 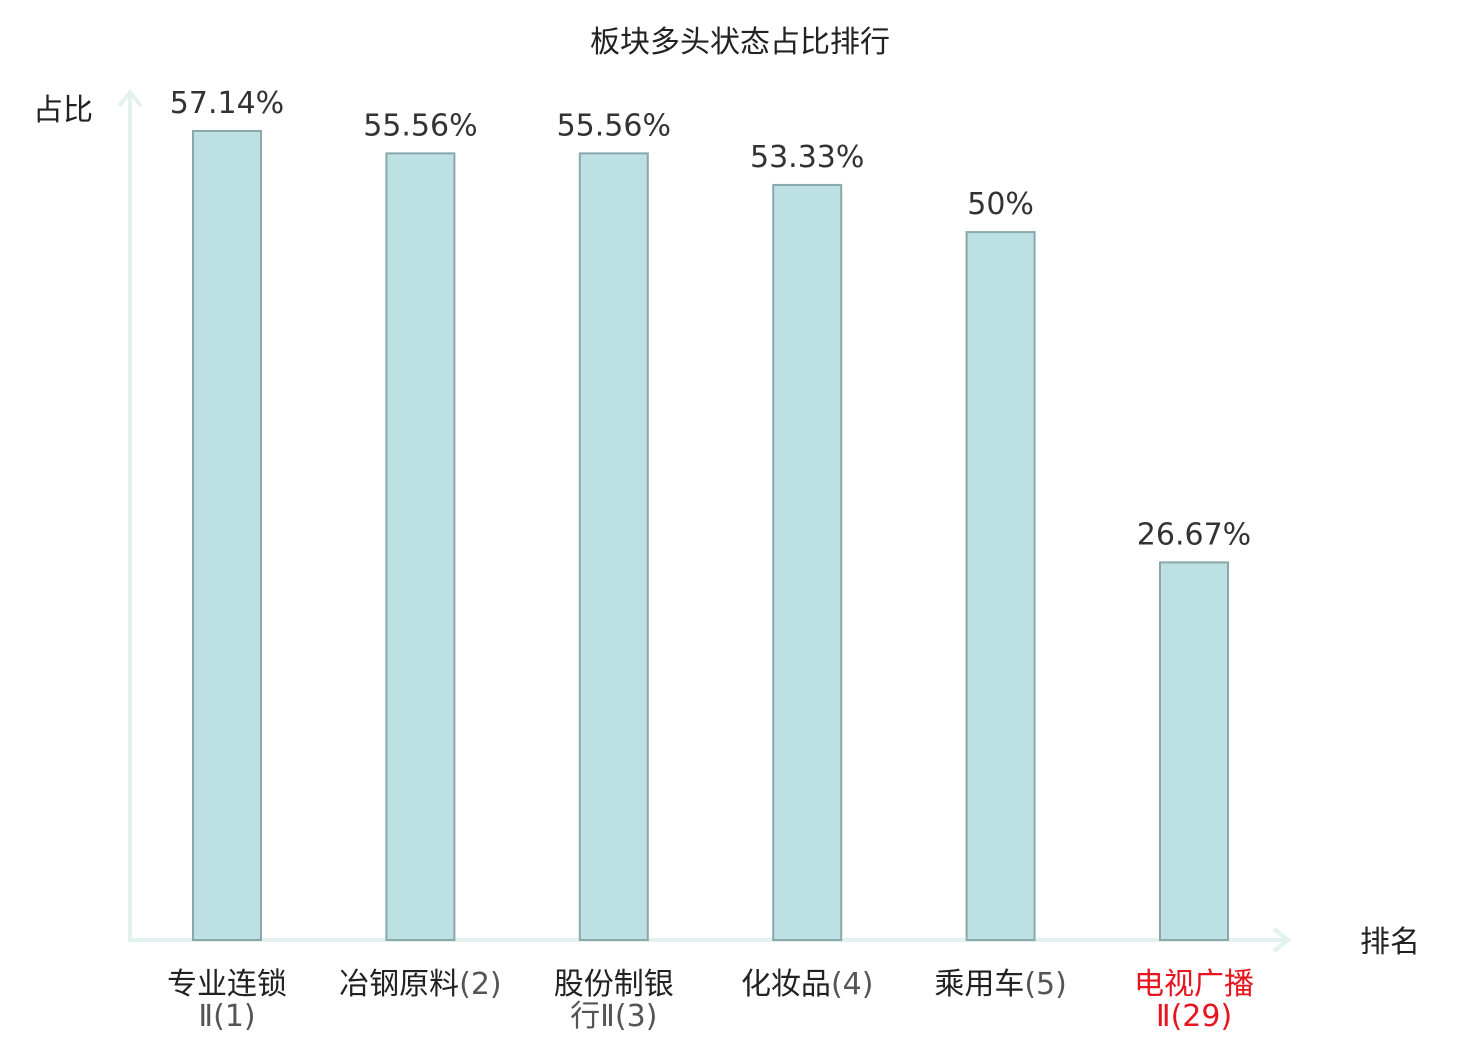 What do you see at coordinates (852, 984) in the screenshot?
I see `category-rank: (4)` at bounding box center [852, 984].